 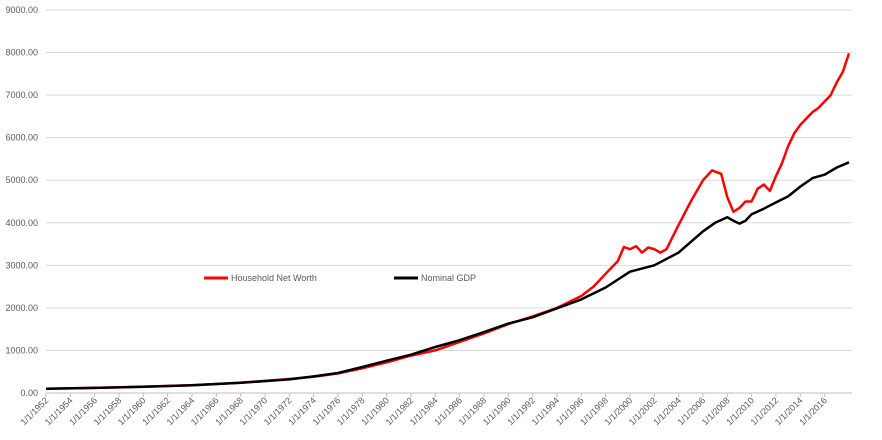 What do you see at coordinates (340, 278) in the screenshot?
I see `legend: Household Net Worth Nominal GDP` at bounding box center [340, 278].